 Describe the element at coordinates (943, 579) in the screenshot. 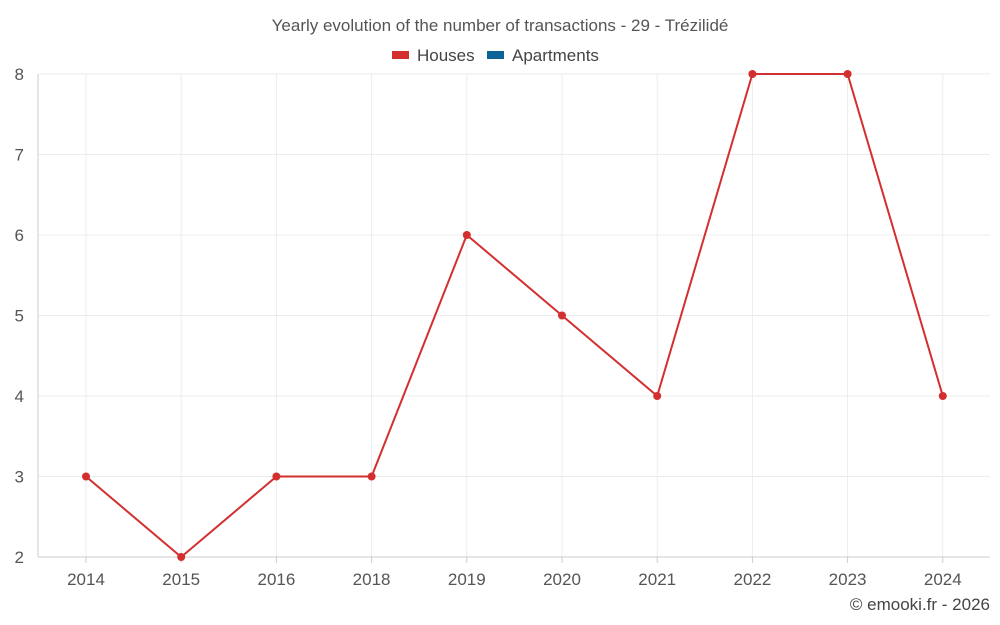

I see `x-tick-label: 2024` at that location.